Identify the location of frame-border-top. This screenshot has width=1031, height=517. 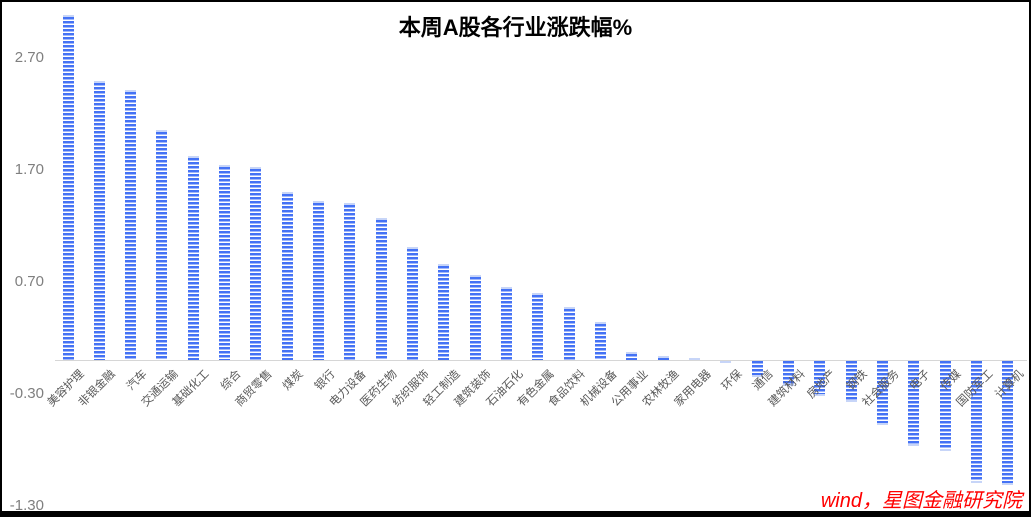
(515, 1).